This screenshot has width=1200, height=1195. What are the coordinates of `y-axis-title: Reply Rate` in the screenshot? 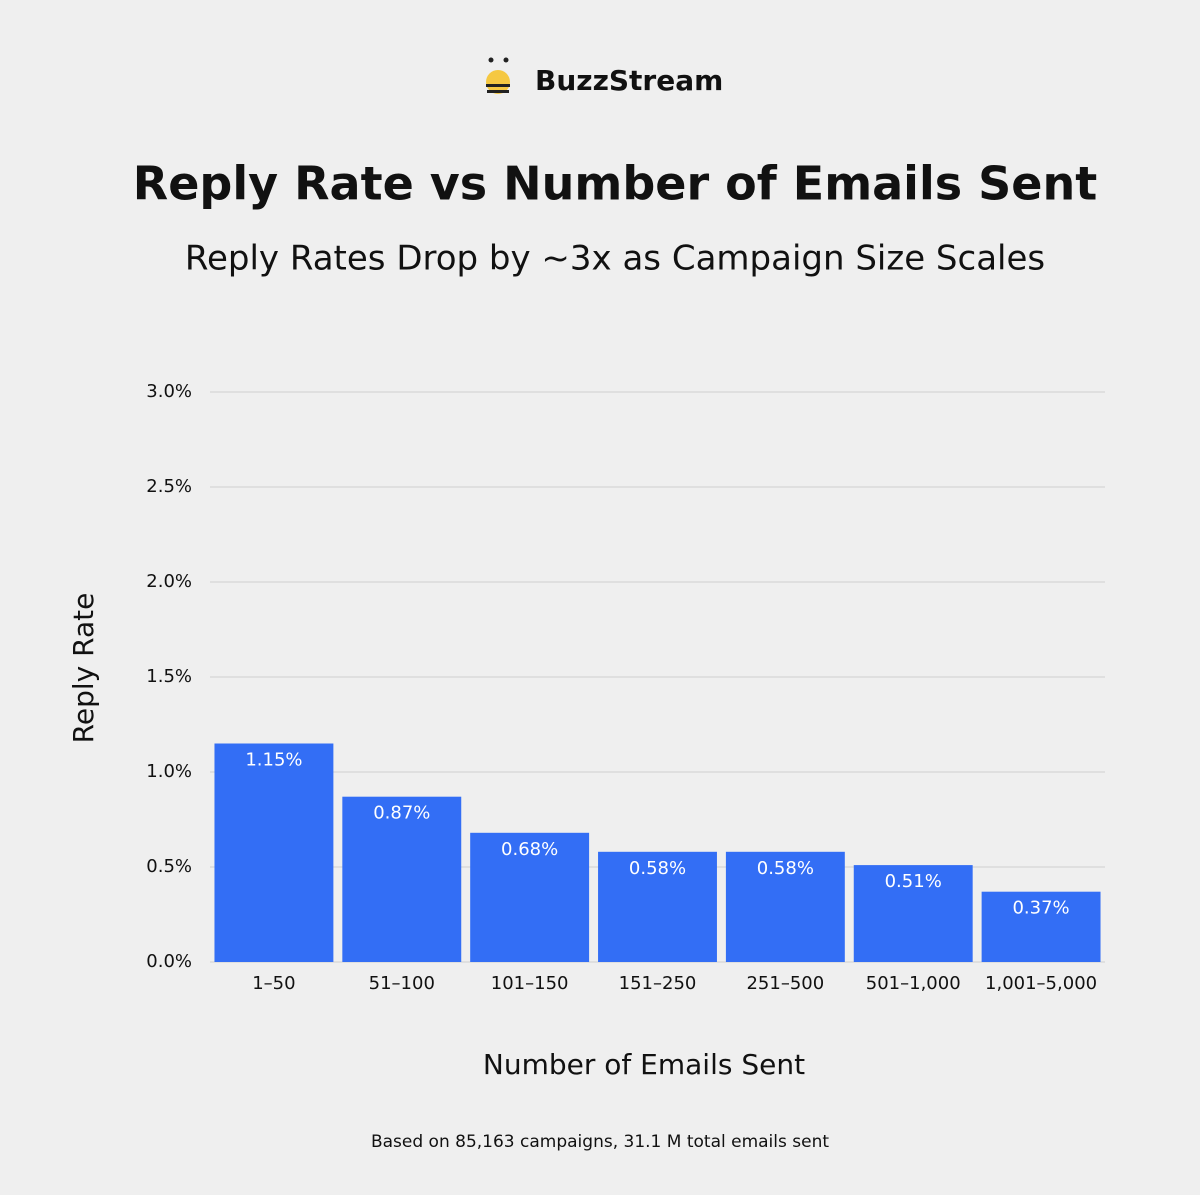 It's located at (83, 668).